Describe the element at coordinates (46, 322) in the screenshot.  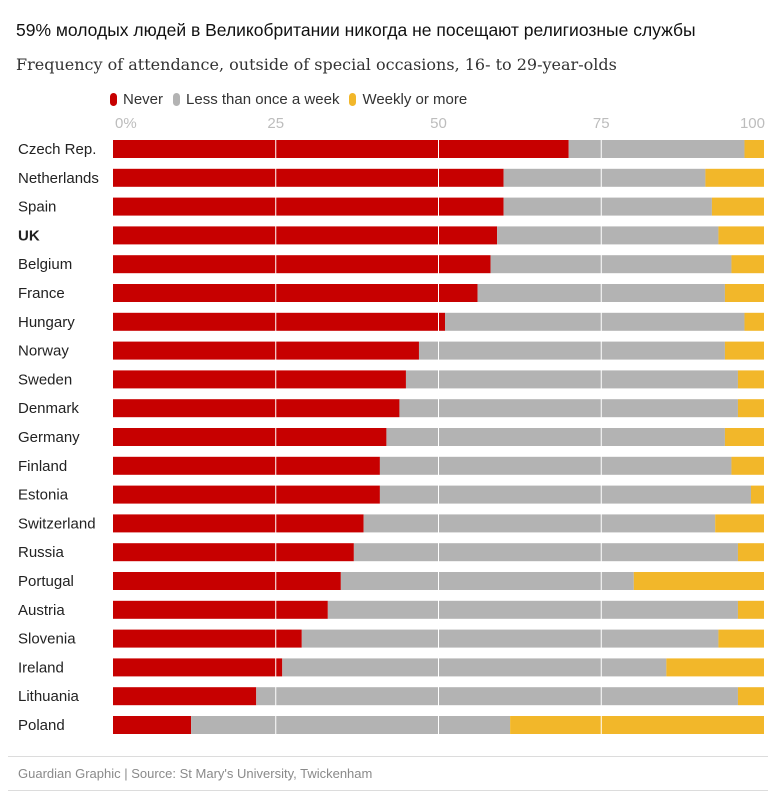
I see `category-label: Hungary` at that location.